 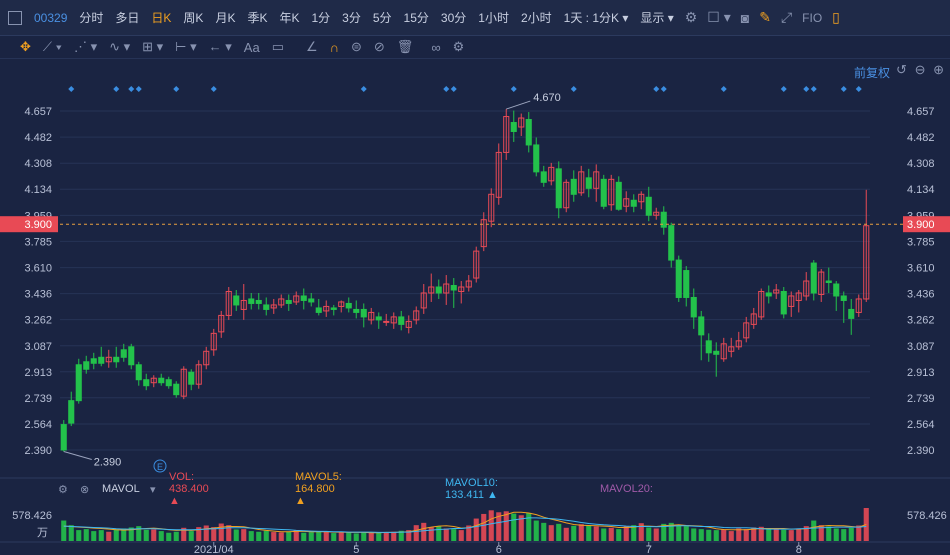 What do you see at coordinates (536, 18) in the screenshot?
I see `tab-2小时: 2小时` at bounding box center [536, 18].